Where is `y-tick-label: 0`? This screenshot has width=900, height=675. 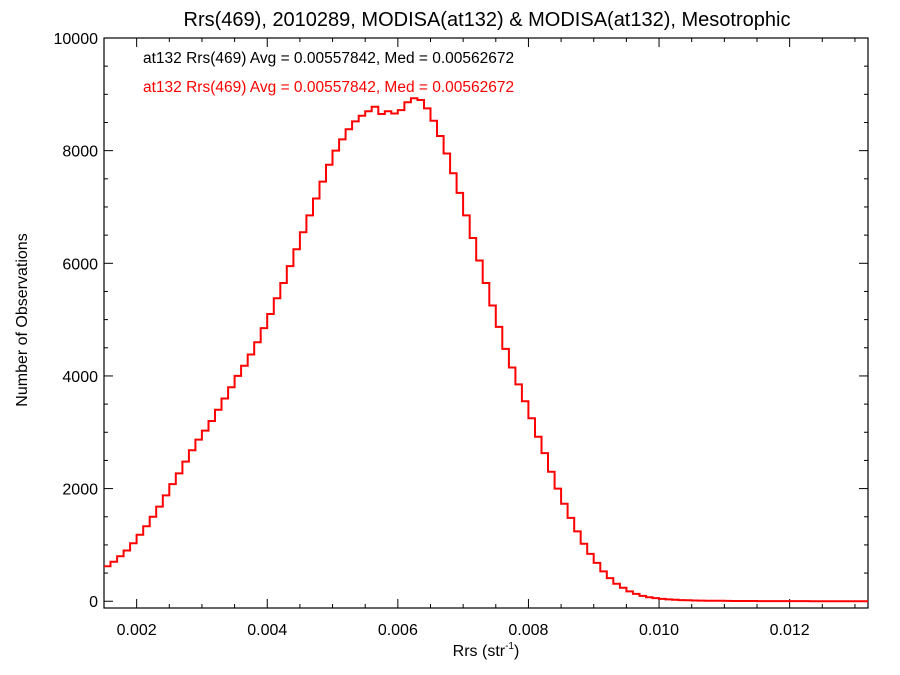 y-tick-label: 0 is located at coordinates (93, 602).